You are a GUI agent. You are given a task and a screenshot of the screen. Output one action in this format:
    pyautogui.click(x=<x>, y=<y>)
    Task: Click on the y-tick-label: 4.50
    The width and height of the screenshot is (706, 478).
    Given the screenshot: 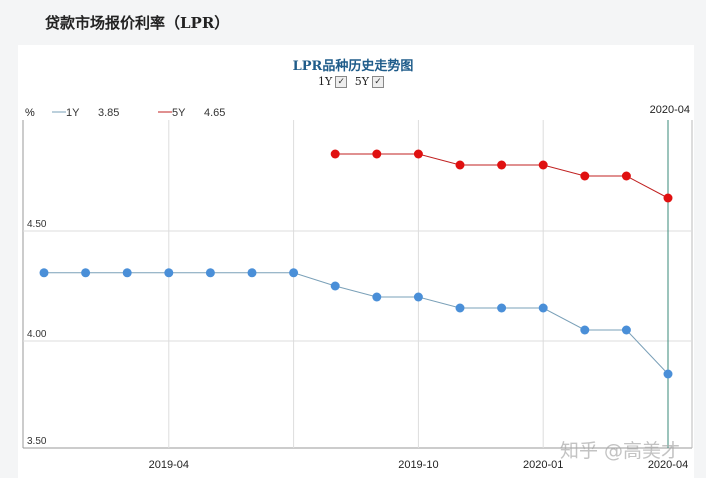 What is the action you would take?
    pyautogui.click(x=37, y=224)
    